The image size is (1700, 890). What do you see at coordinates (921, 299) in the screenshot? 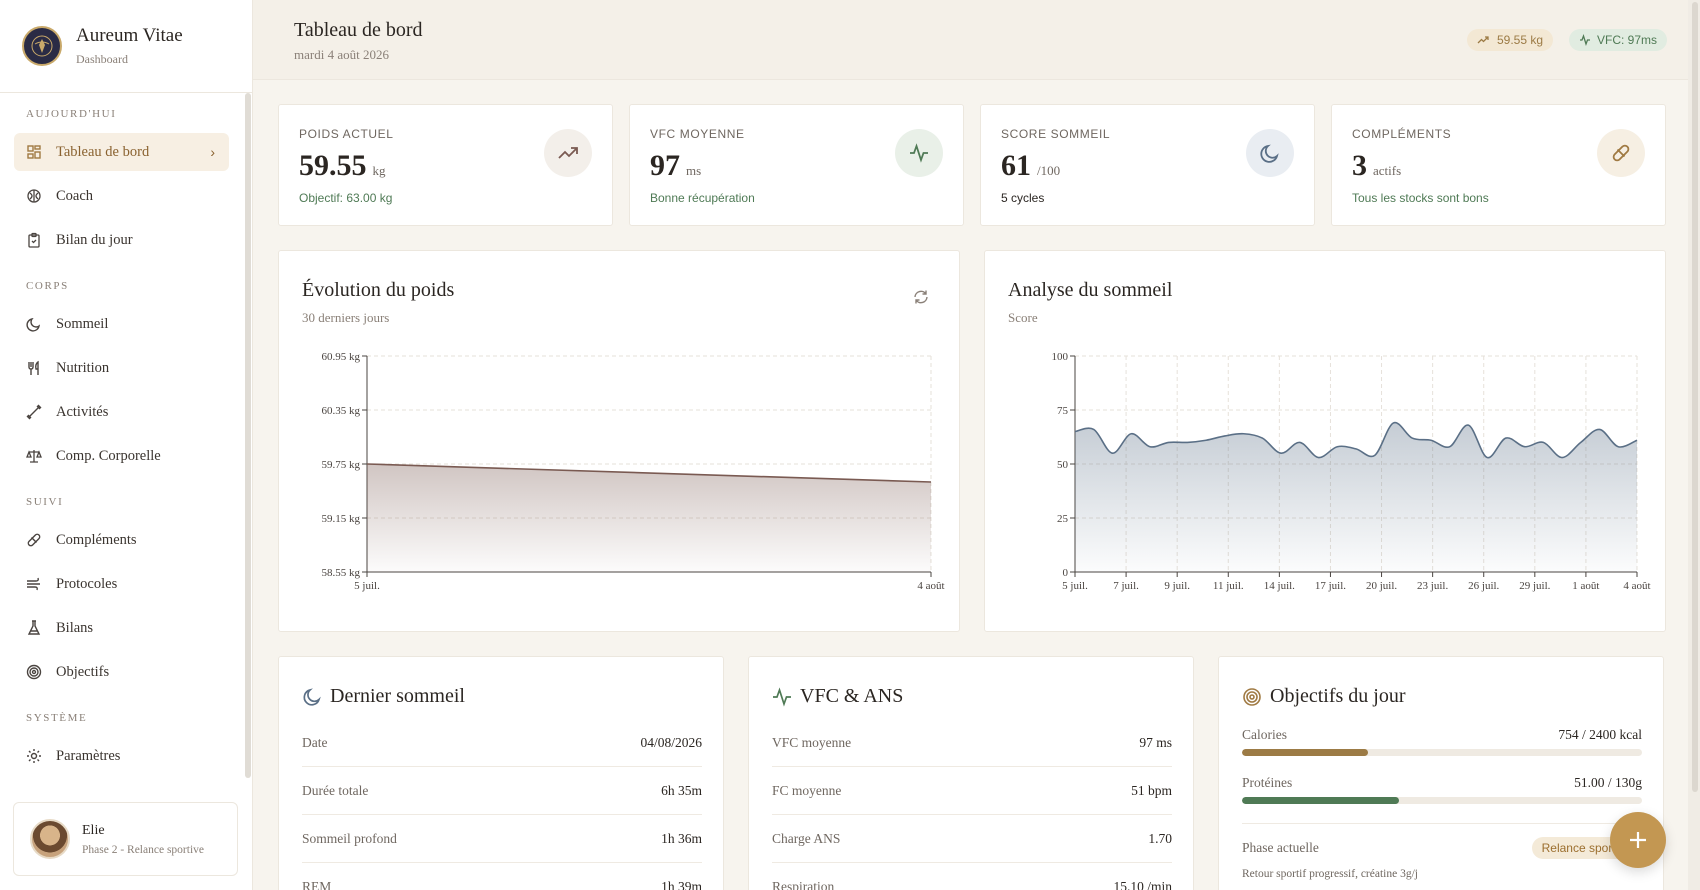
I see `refresh-icon` at bounding box center [921, 299].